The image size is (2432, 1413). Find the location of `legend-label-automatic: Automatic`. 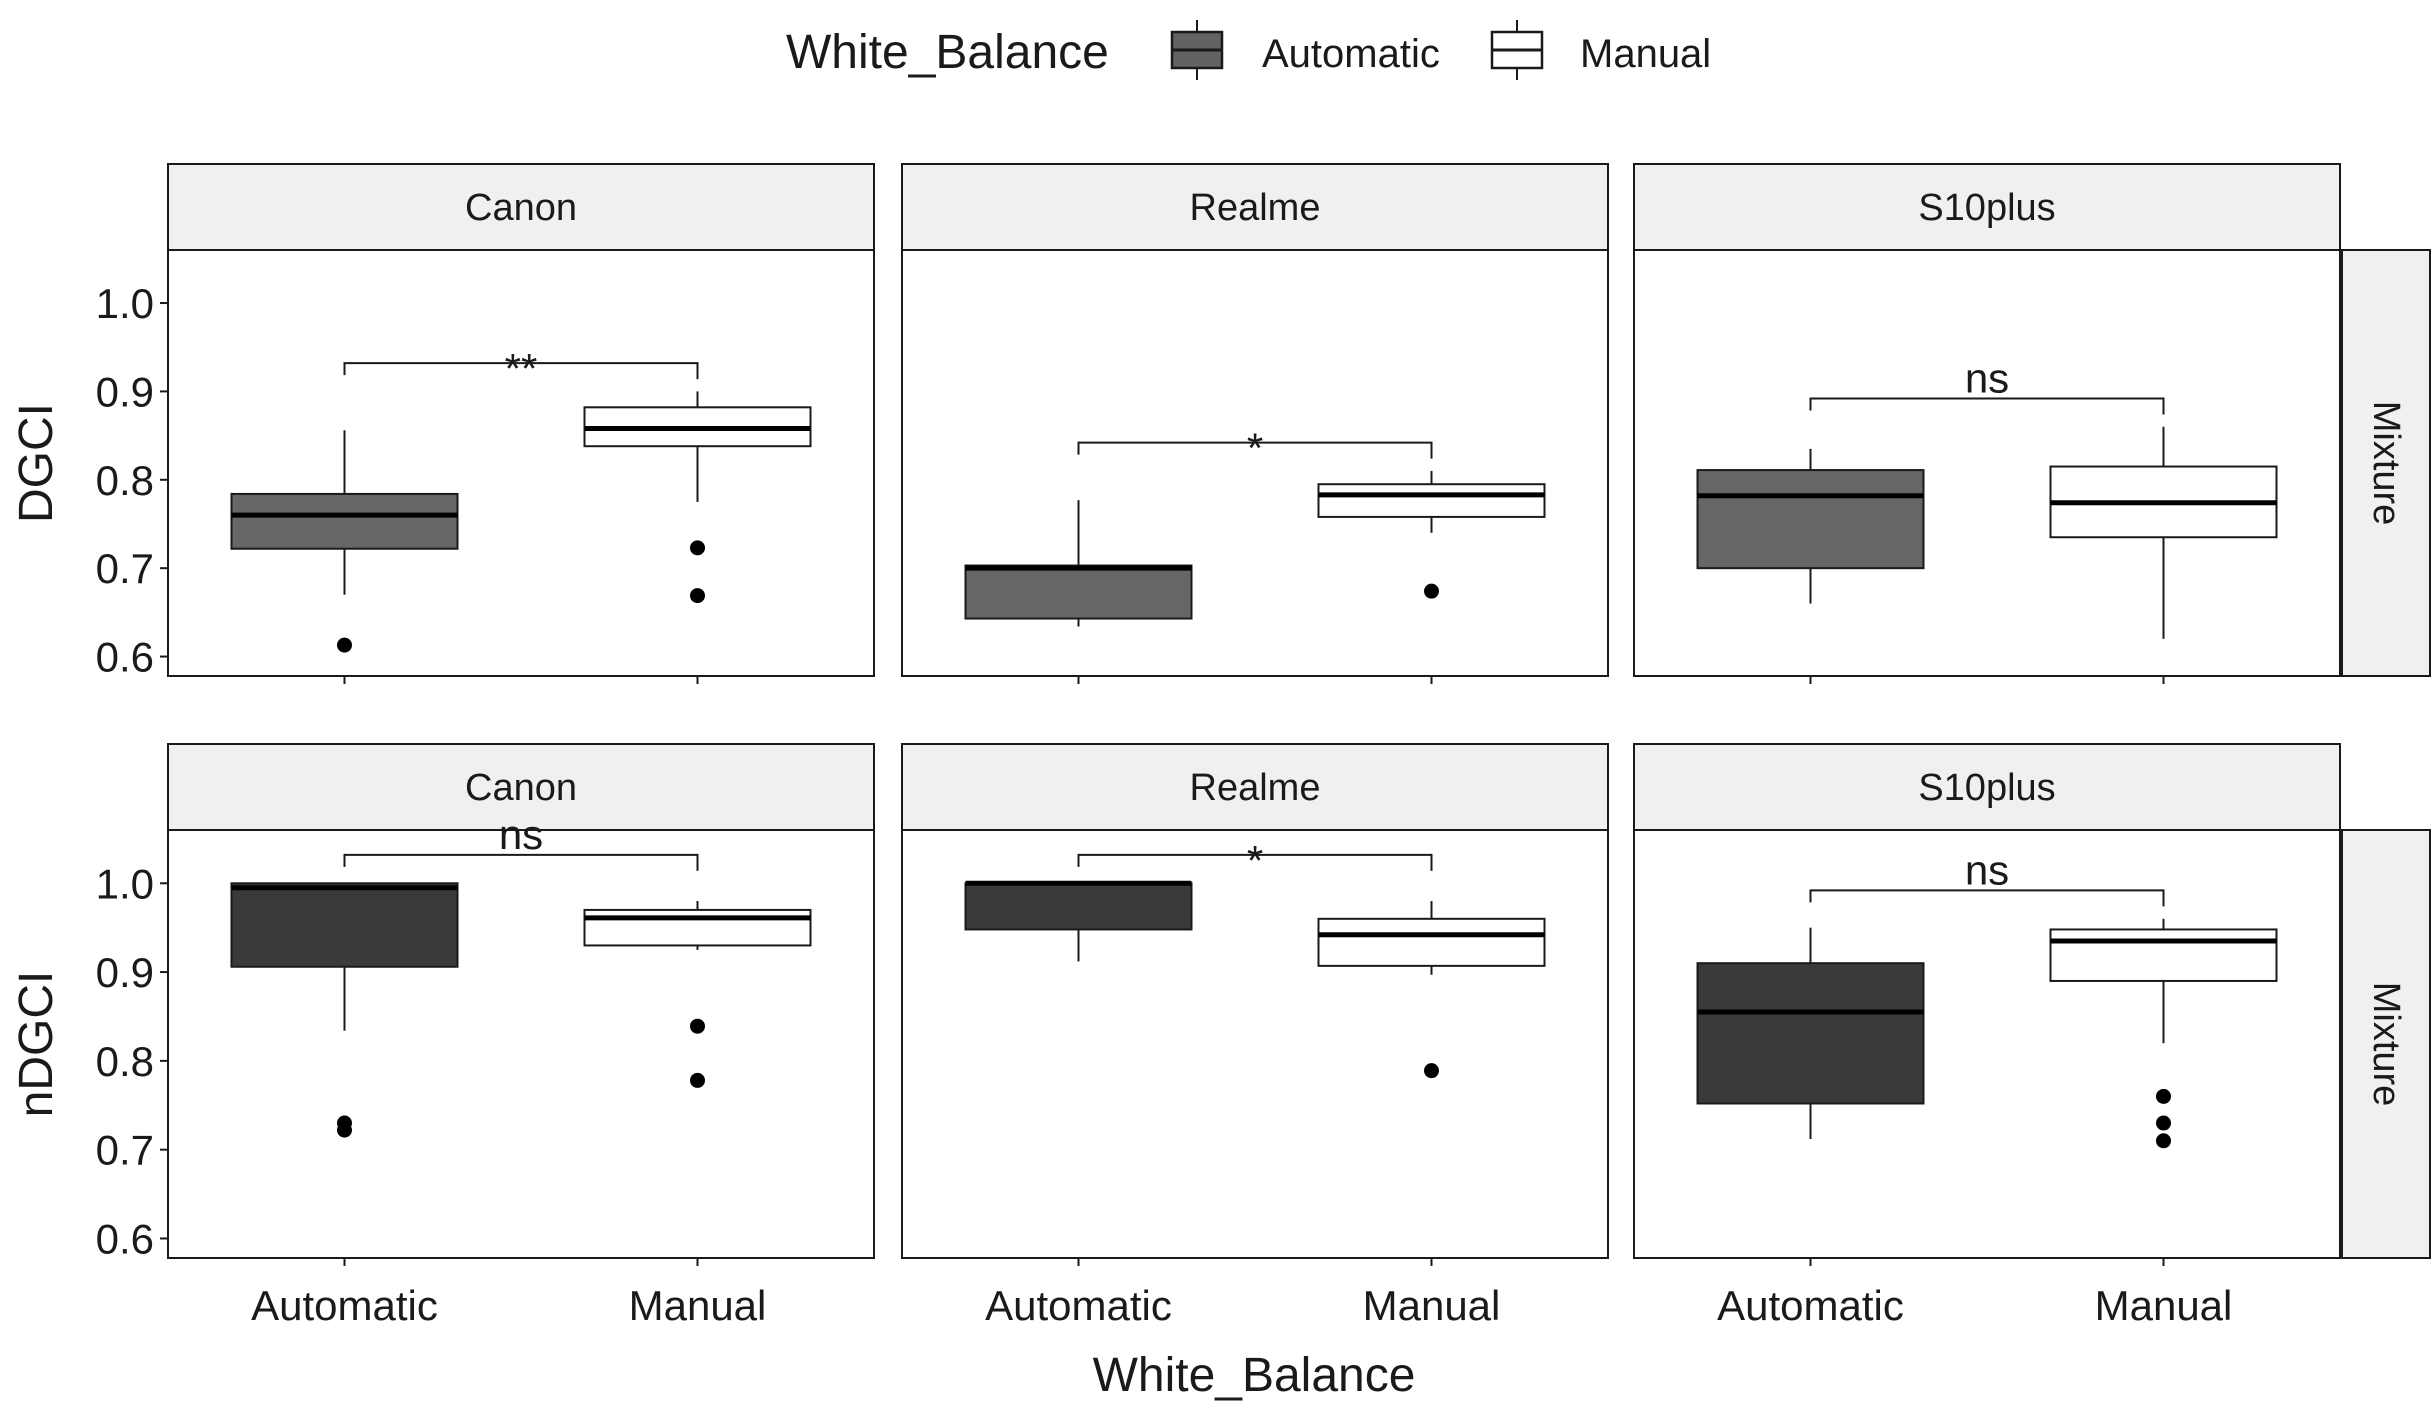

legend-label-automatic: Automatic is located at coordinates (1351, 54).